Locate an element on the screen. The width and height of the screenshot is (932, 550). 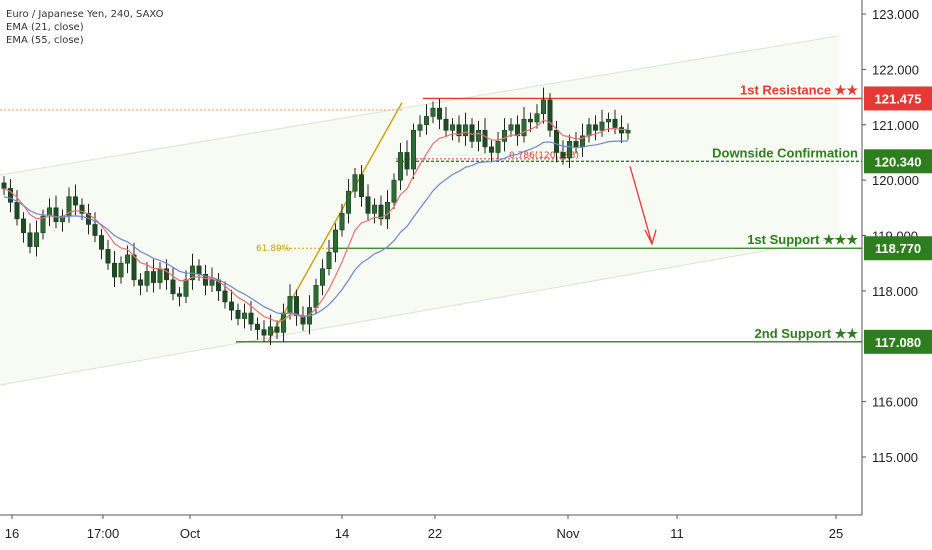
y-tick-label: 115.000 is located at coordinates (895, 457).